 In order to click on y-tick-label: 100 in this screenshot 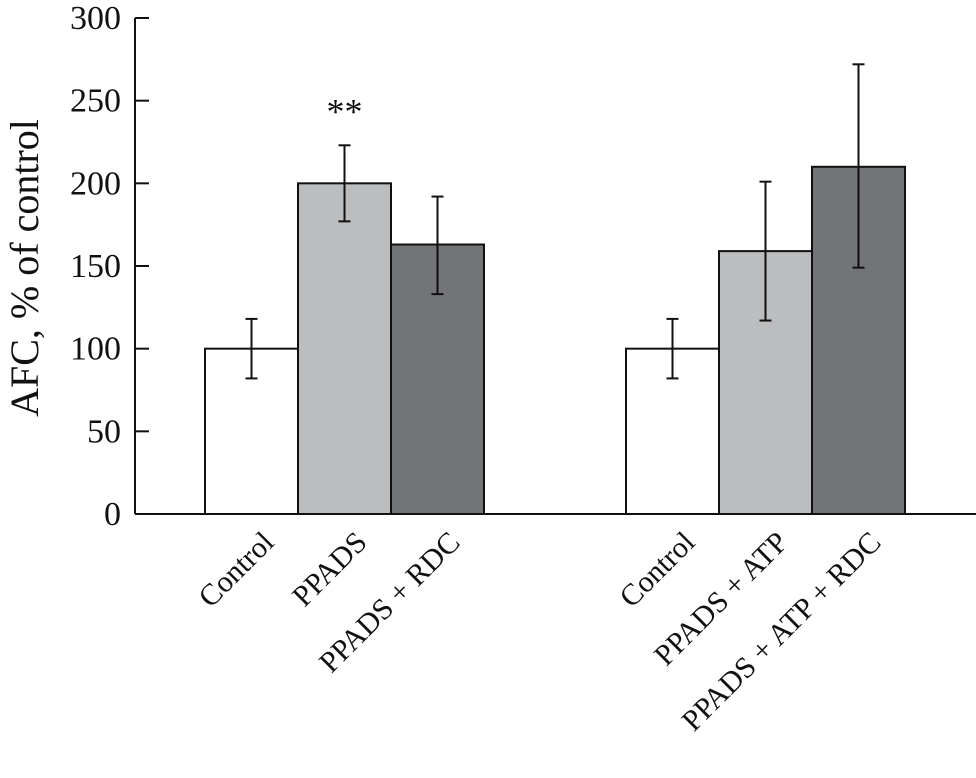, I will do `click(95, 349)`.